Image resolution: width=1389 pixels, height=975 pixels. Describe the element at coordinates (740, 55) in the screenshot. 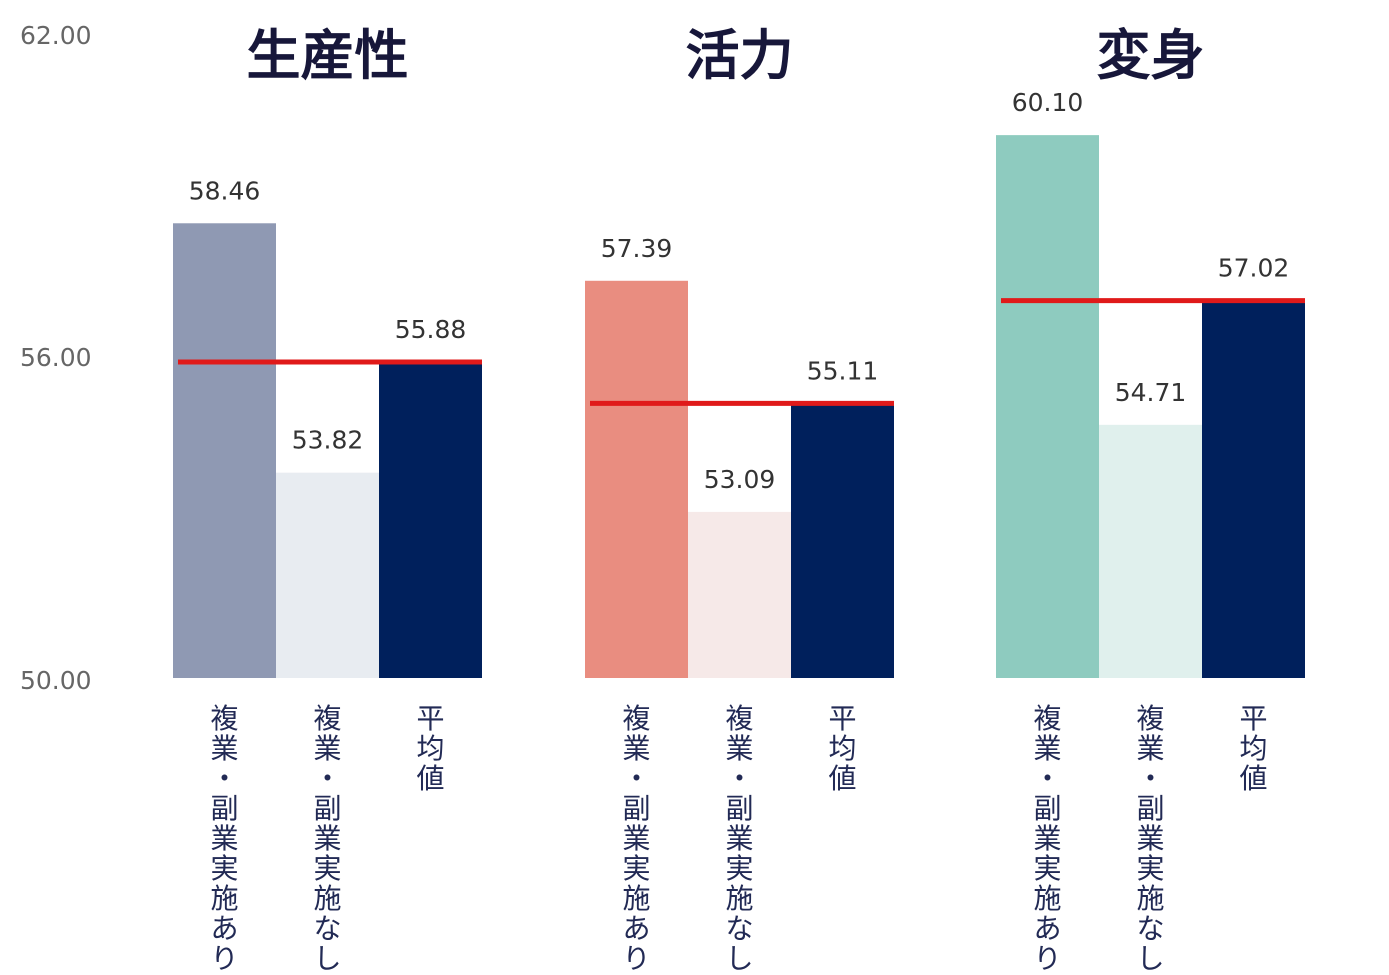

I see `group-title: 活力` at that location.